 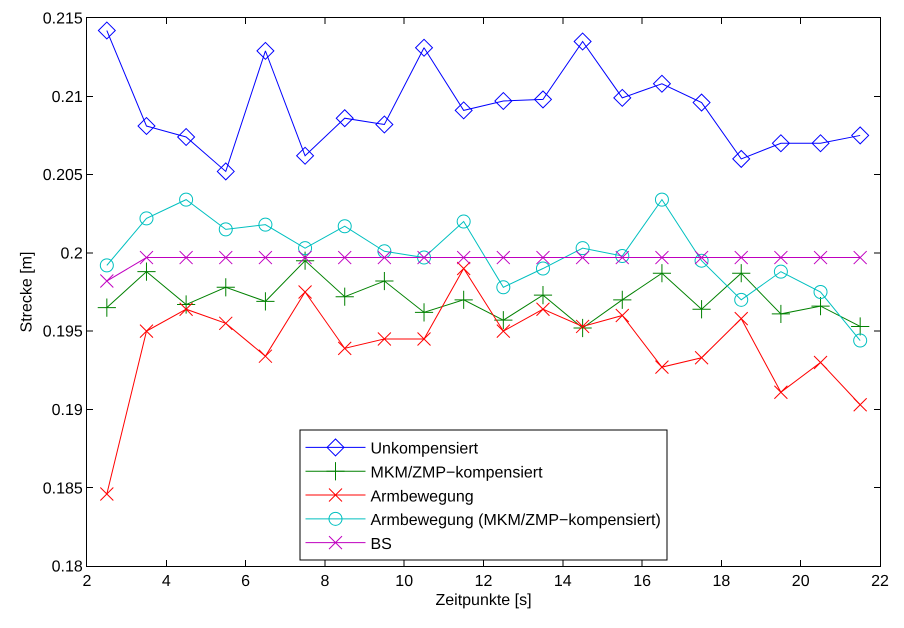 What do you see at coordinates (67, 411) in the screenshot?
I see `y-tick-label: 0.19` at bounding box center [67, 411].